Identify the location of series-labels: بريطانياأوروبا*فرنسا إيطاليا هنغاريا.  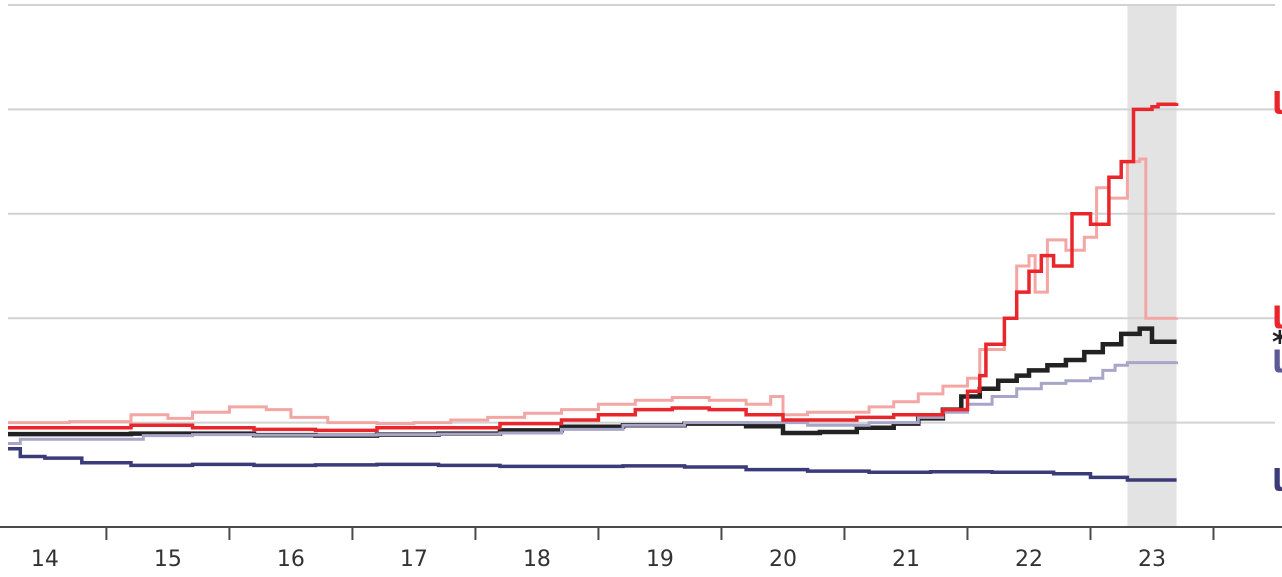
(1277, 293).